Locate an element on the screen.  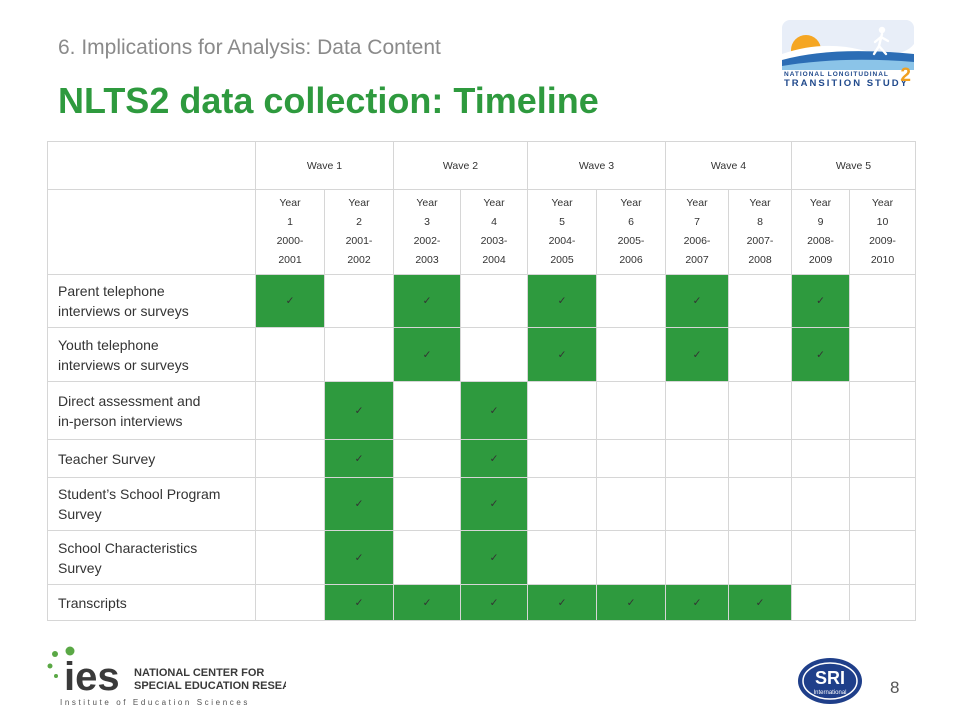
year-range-start: 2001- is located at coordinates (359, 241).